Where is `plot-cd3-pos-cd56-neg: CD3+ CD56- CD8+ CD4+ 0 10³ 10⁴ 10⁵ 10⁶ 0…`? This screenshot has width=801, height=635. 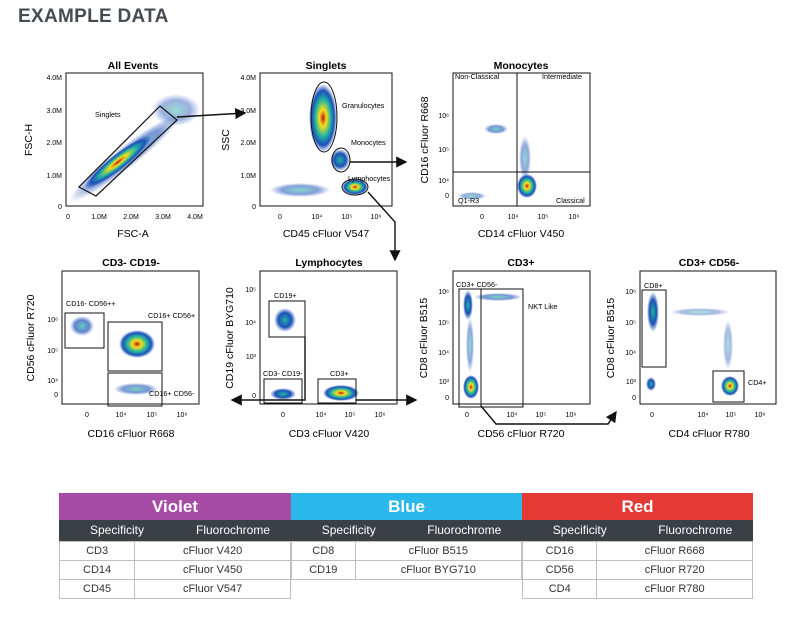
plot-cd3-pos-cd56-neg: CD3+ CD56- CD8+ CD4+ 0 10³ 10⁴ 10⁵ 10⁶ 0… is located at coordinates (691, 348).